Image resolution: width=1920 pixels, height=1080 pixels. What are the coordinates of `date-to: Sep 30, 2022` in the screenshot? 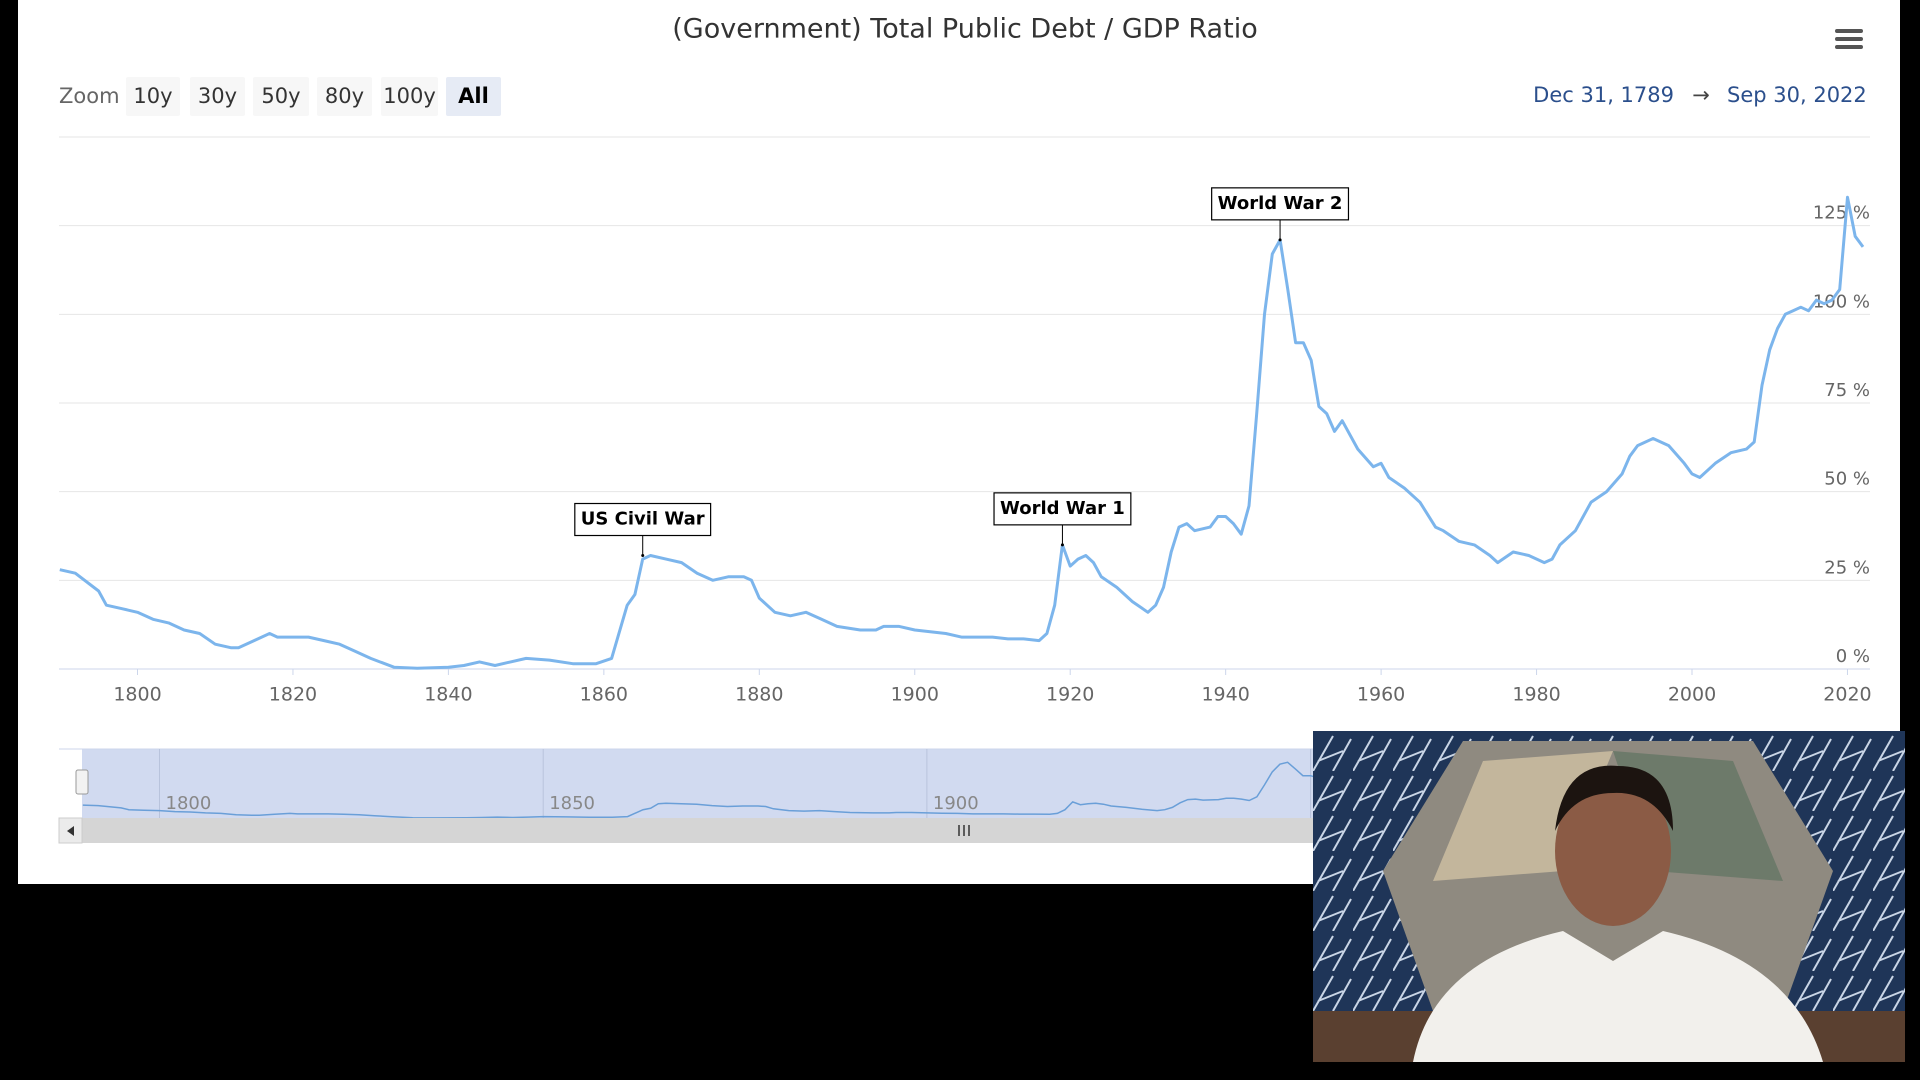 It's located at (1797, 95).